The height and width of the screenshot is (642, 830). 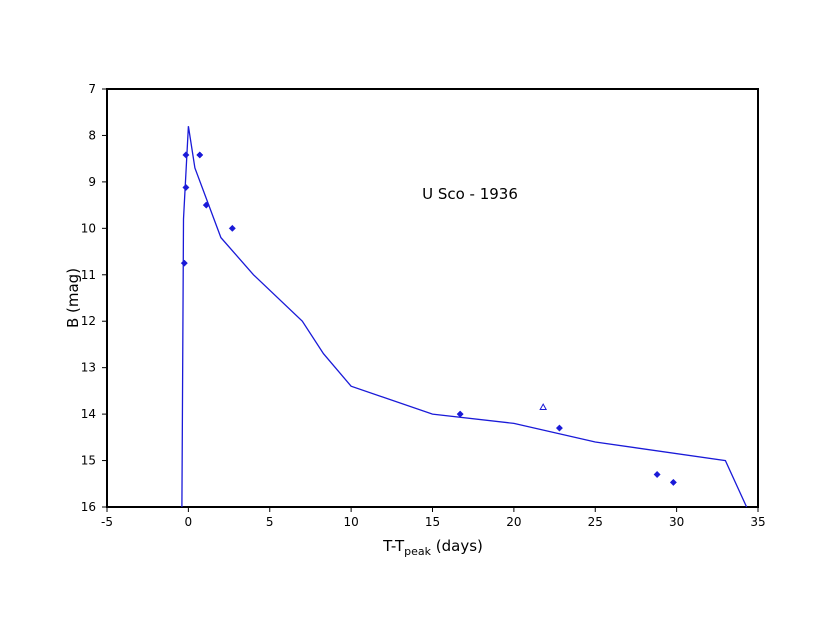 I want to click on y-axis-title: B (mag), so click(x=73, y=298).